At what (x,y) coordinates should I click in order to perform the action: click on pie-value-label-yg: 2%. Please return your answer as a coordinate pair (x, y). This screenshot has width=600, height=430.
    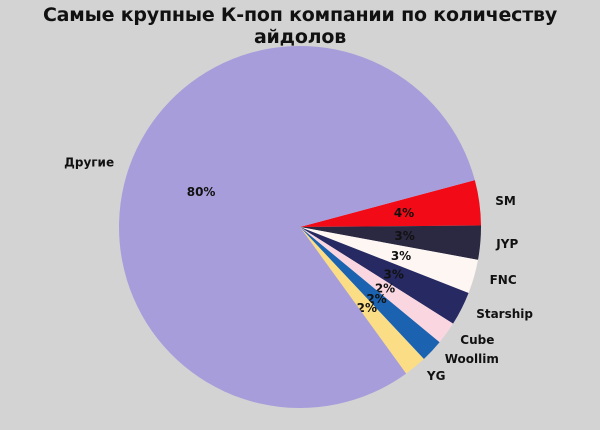
    Looking at the image, I should click on (367, 308).